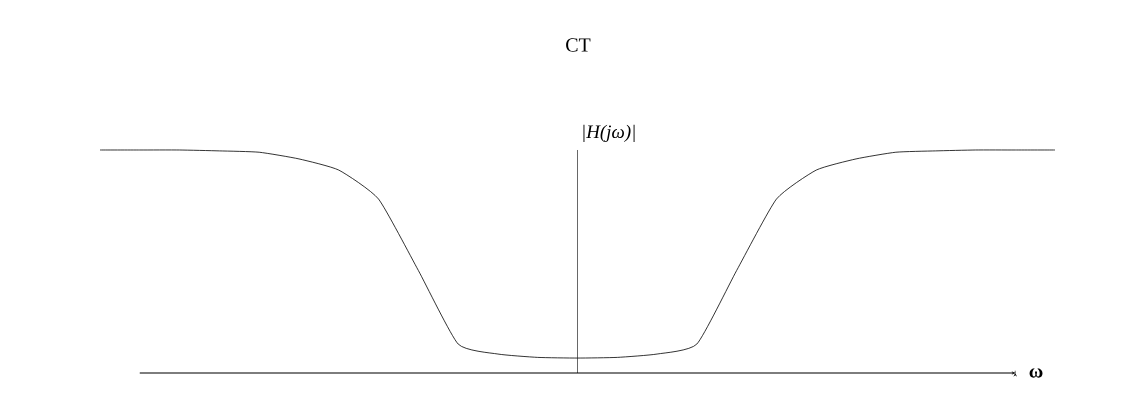  I want to click on y-axis-title: |H(jω)|, so click(609, 133).